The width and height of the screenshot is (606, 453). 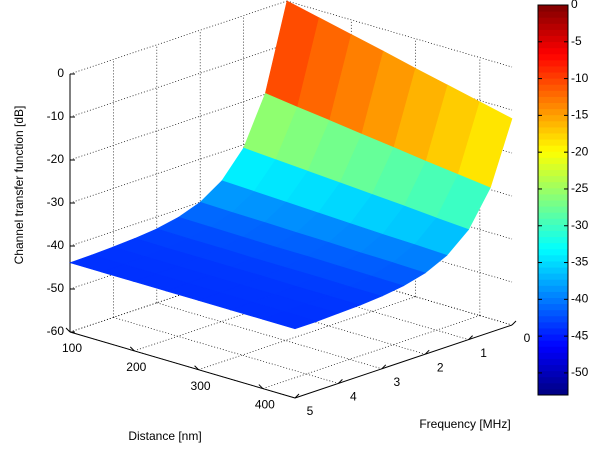 What do you see at coordinates (580, 299) in the screenshot?
I see `colorbar-tick-label: -40` at bounding box center [580, 299].